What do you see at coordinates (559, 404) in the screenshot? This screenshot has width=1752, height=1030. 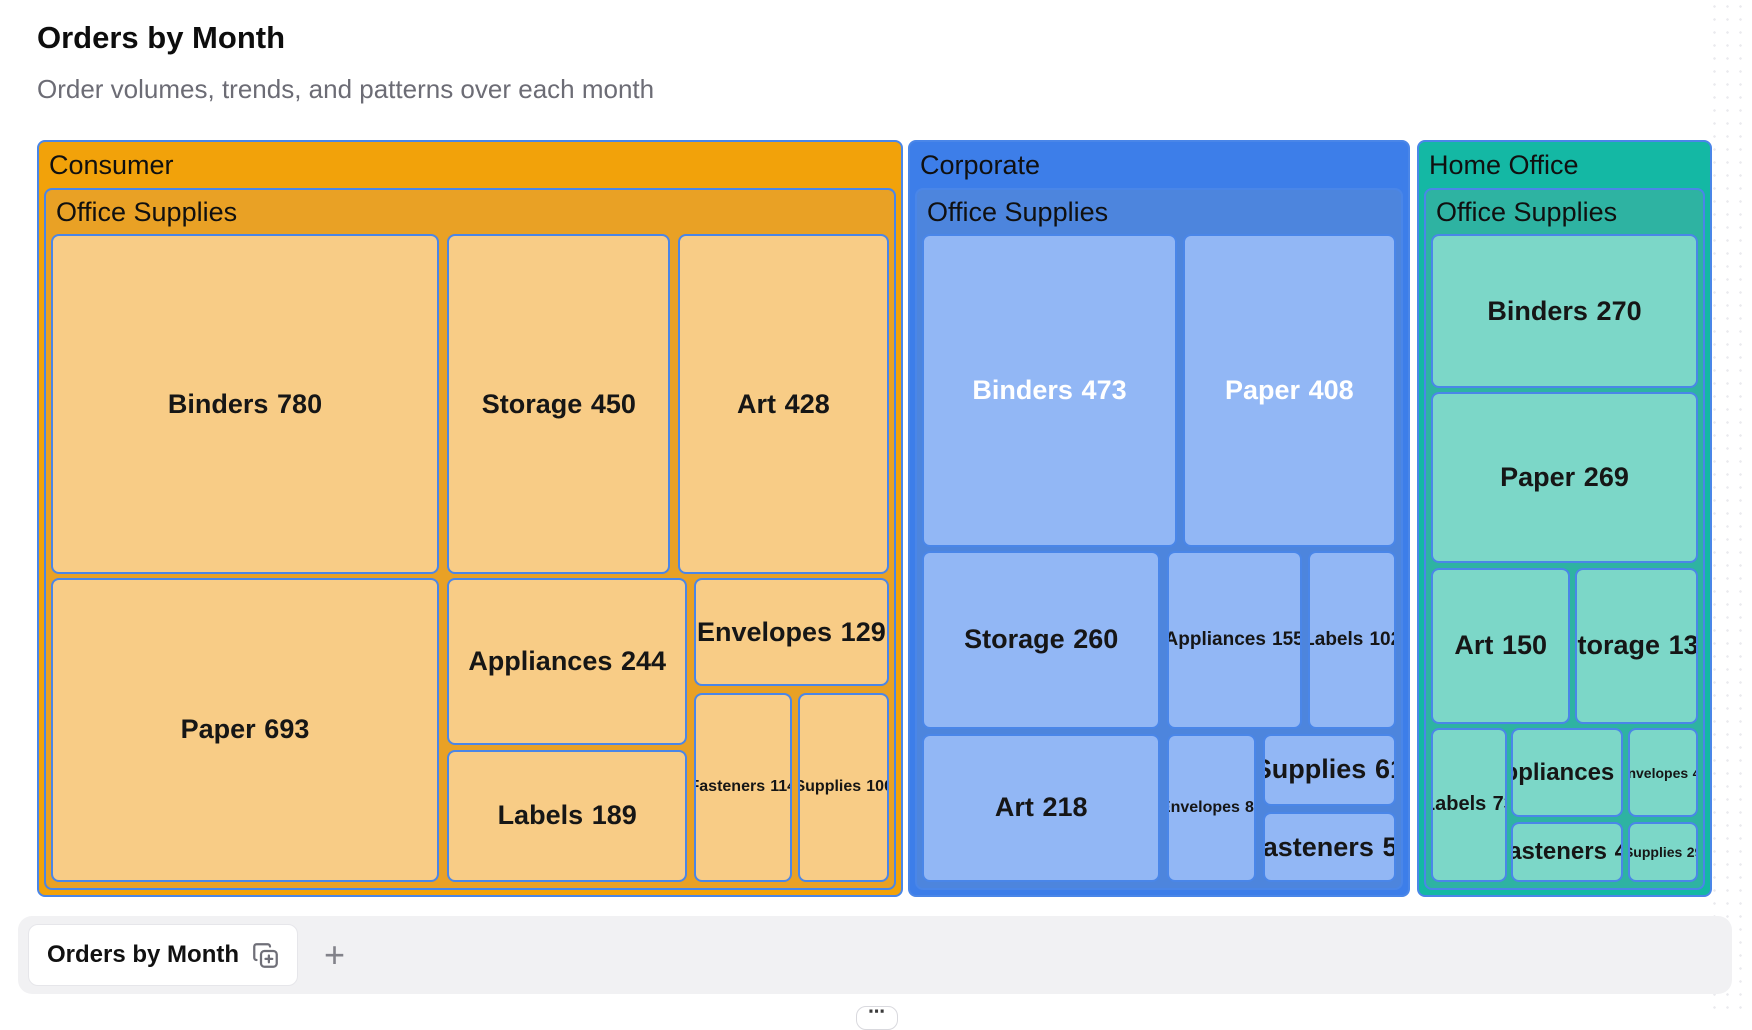 I see `cell-consumer-storage: Storage 450` at bounding box center [559, 404].